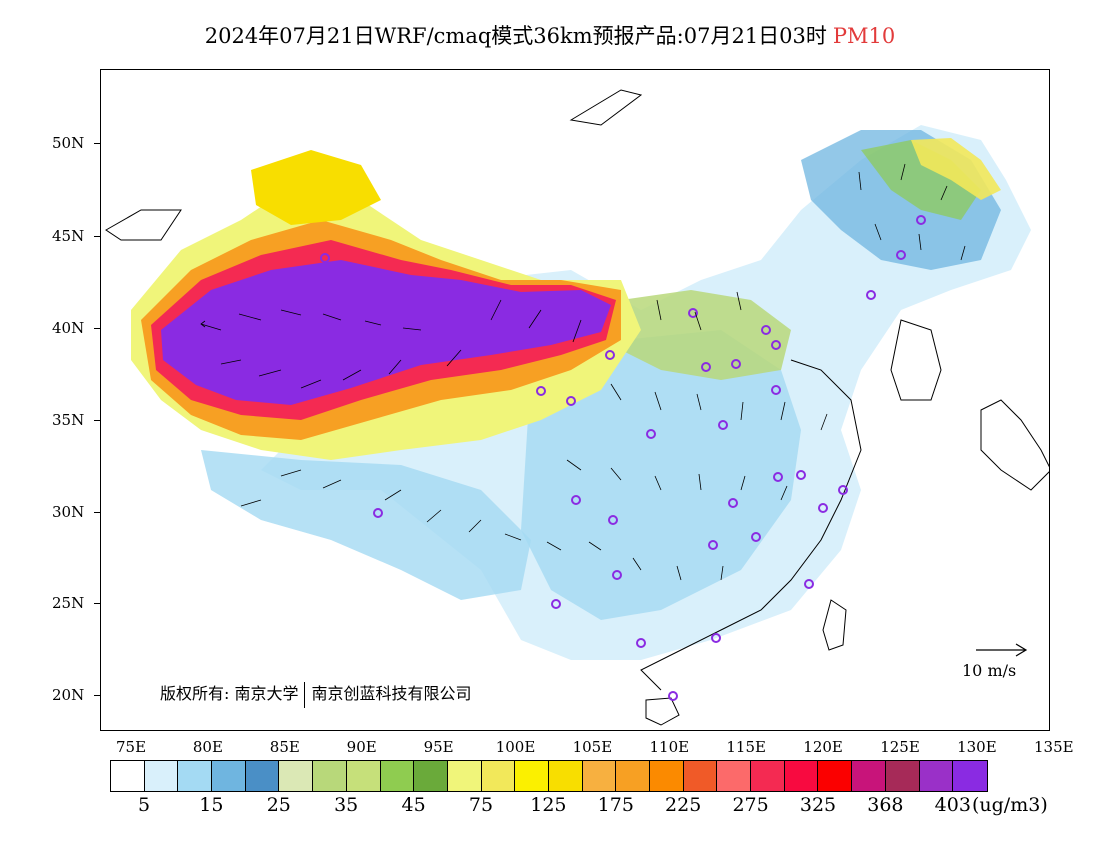  I want to click on region-east-blue, so click(661, 475).